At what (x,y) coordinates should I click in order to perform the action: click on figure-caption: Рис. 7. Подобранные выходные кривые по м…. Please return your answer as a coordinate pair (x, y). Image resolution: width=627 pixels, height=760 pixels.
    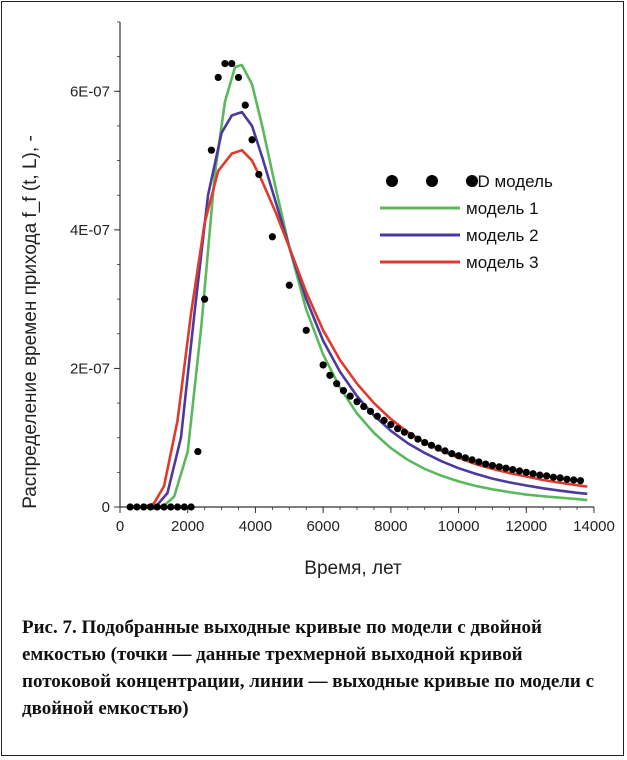
    Looking at the image, I should click on (308, 668).